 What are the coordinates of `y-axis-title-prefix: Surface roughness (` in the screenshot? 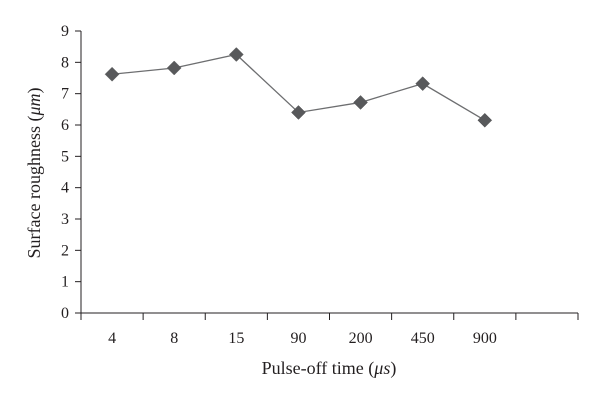 It's located at (34, 187).